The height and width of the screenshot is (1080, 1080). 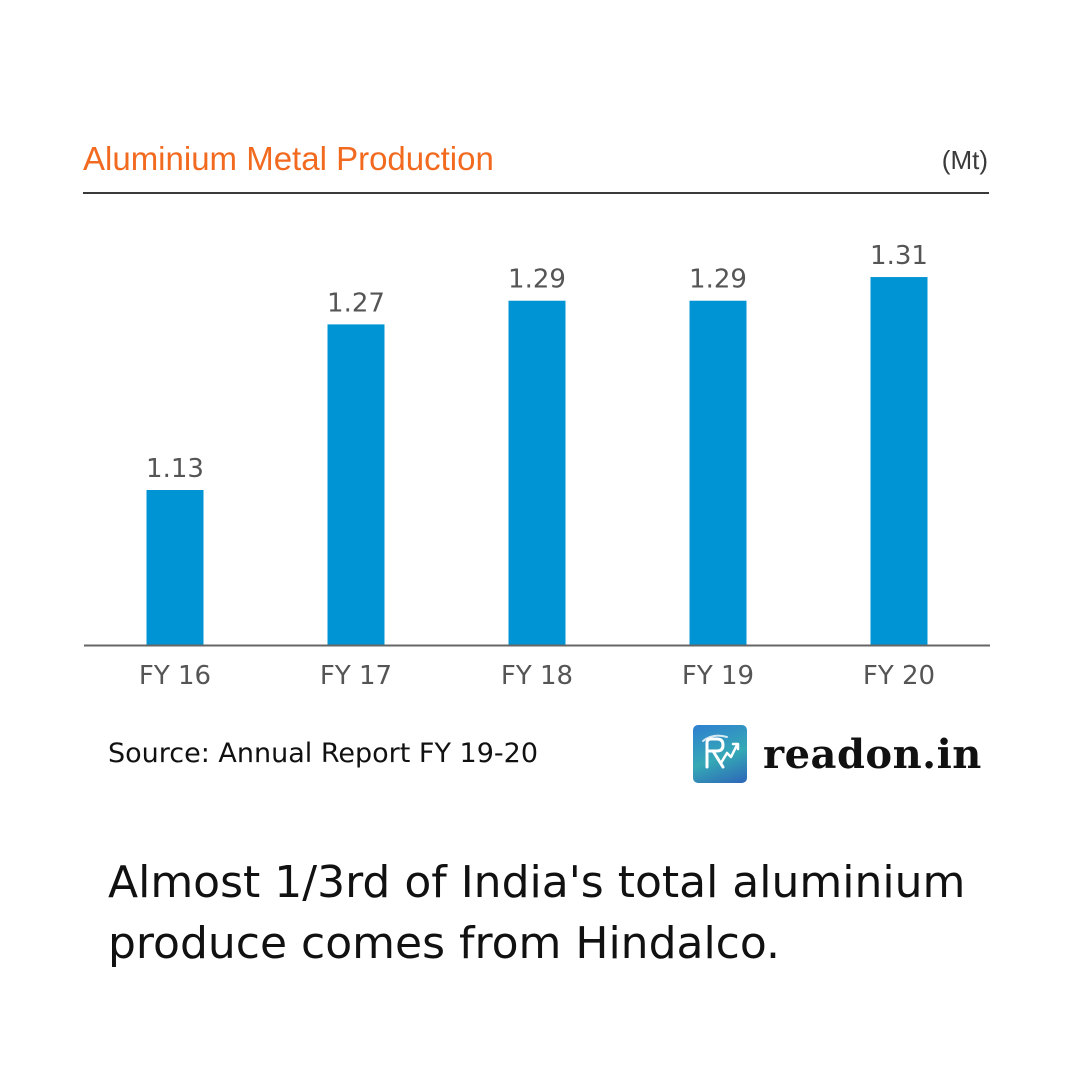 I want to click on x-tick-label: FY 19, so click(x=718, y=676).